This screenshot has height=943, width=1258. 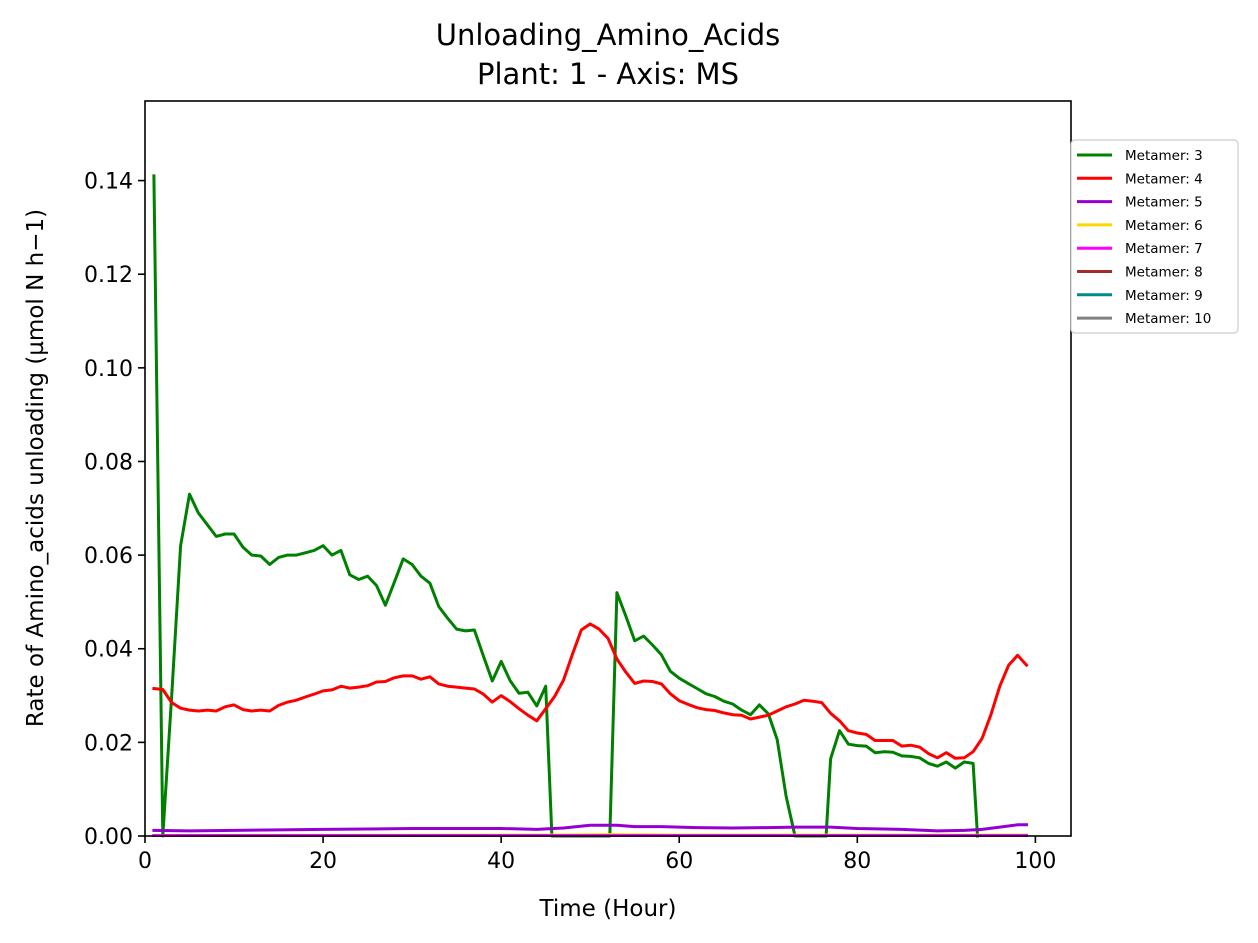 I want to click on y-tick-label: 0.14, so click(x=108, y=182).